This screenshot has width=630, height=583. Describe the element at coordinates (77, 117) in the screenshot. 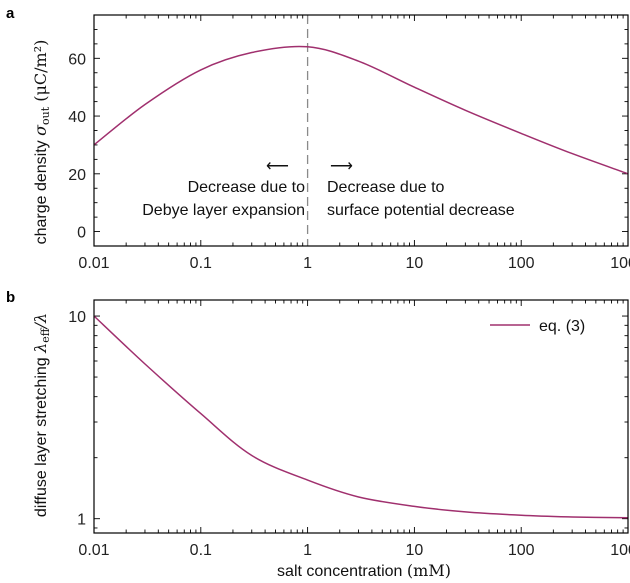

I see `a-y-tick-label: 40` at that location.